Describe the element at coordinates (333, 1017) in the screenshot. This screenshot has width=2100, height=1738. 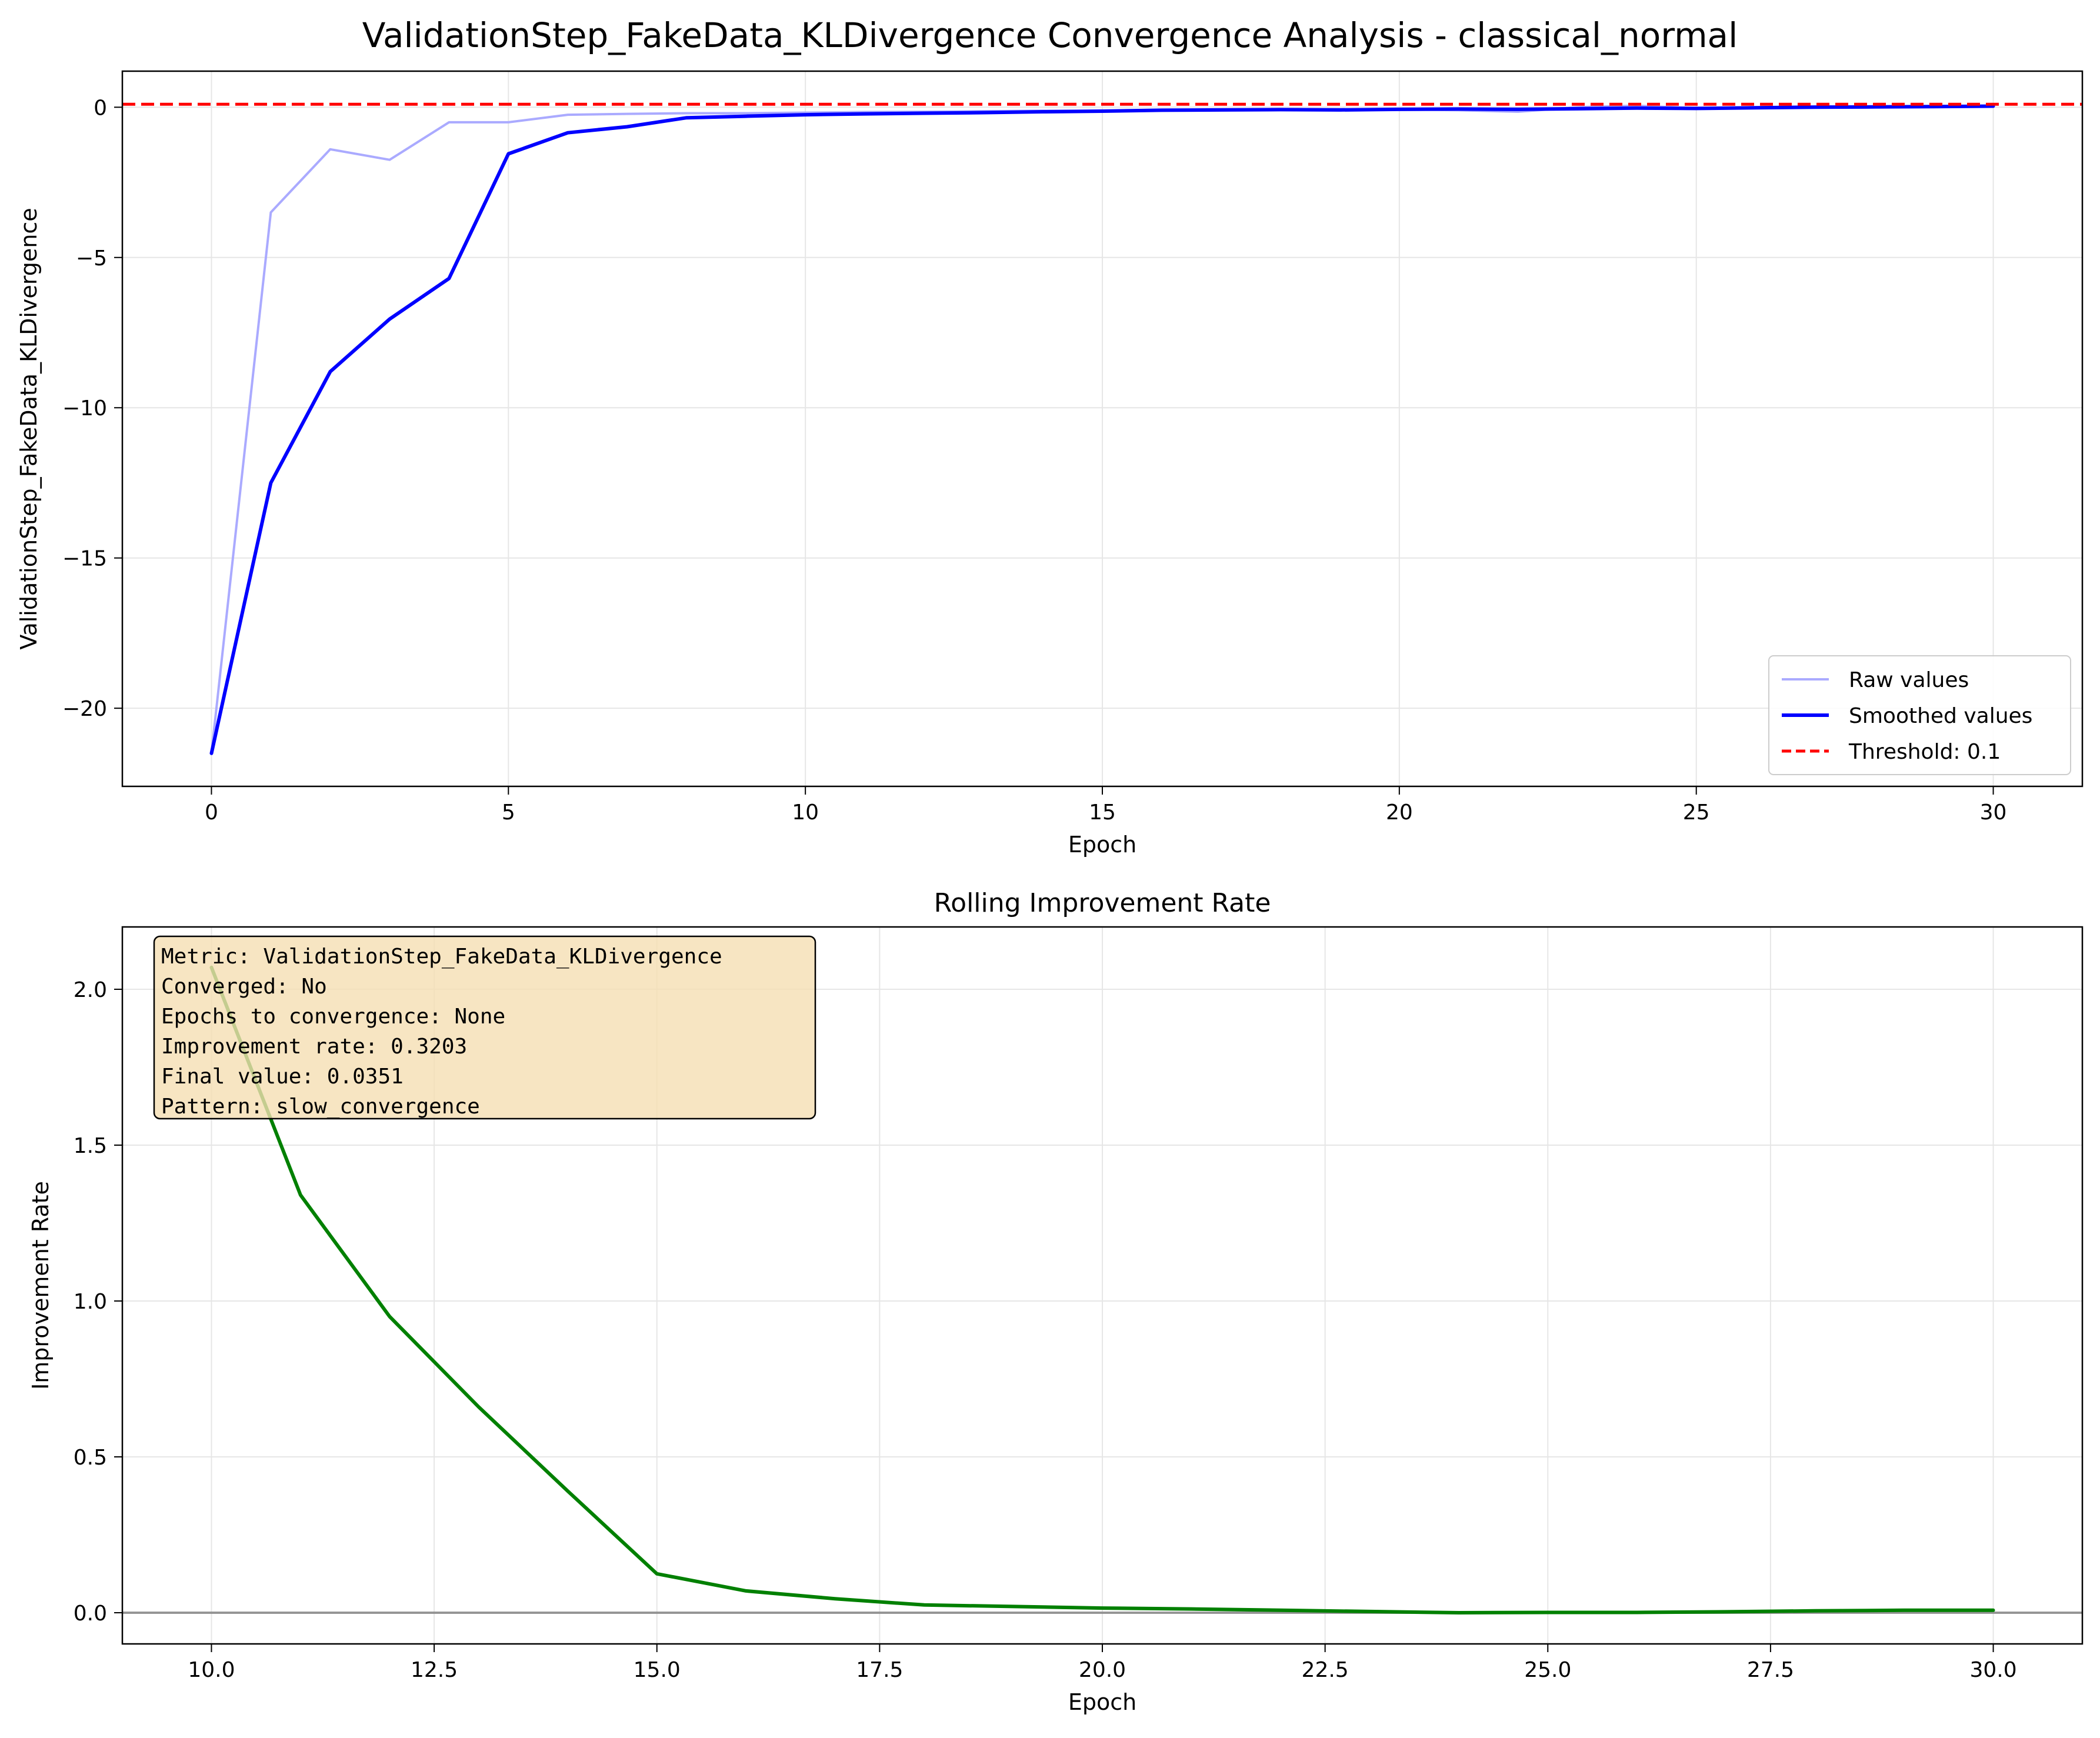
I see `info-box-line: Epochs to convergence: None` at that location.